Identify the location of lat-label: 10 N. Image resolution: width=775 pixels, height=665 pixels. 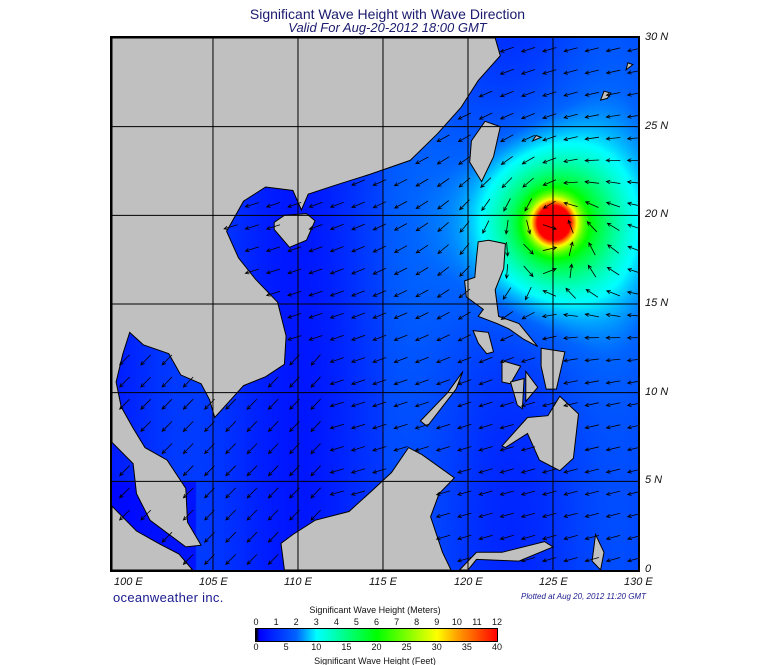
(657, 391).